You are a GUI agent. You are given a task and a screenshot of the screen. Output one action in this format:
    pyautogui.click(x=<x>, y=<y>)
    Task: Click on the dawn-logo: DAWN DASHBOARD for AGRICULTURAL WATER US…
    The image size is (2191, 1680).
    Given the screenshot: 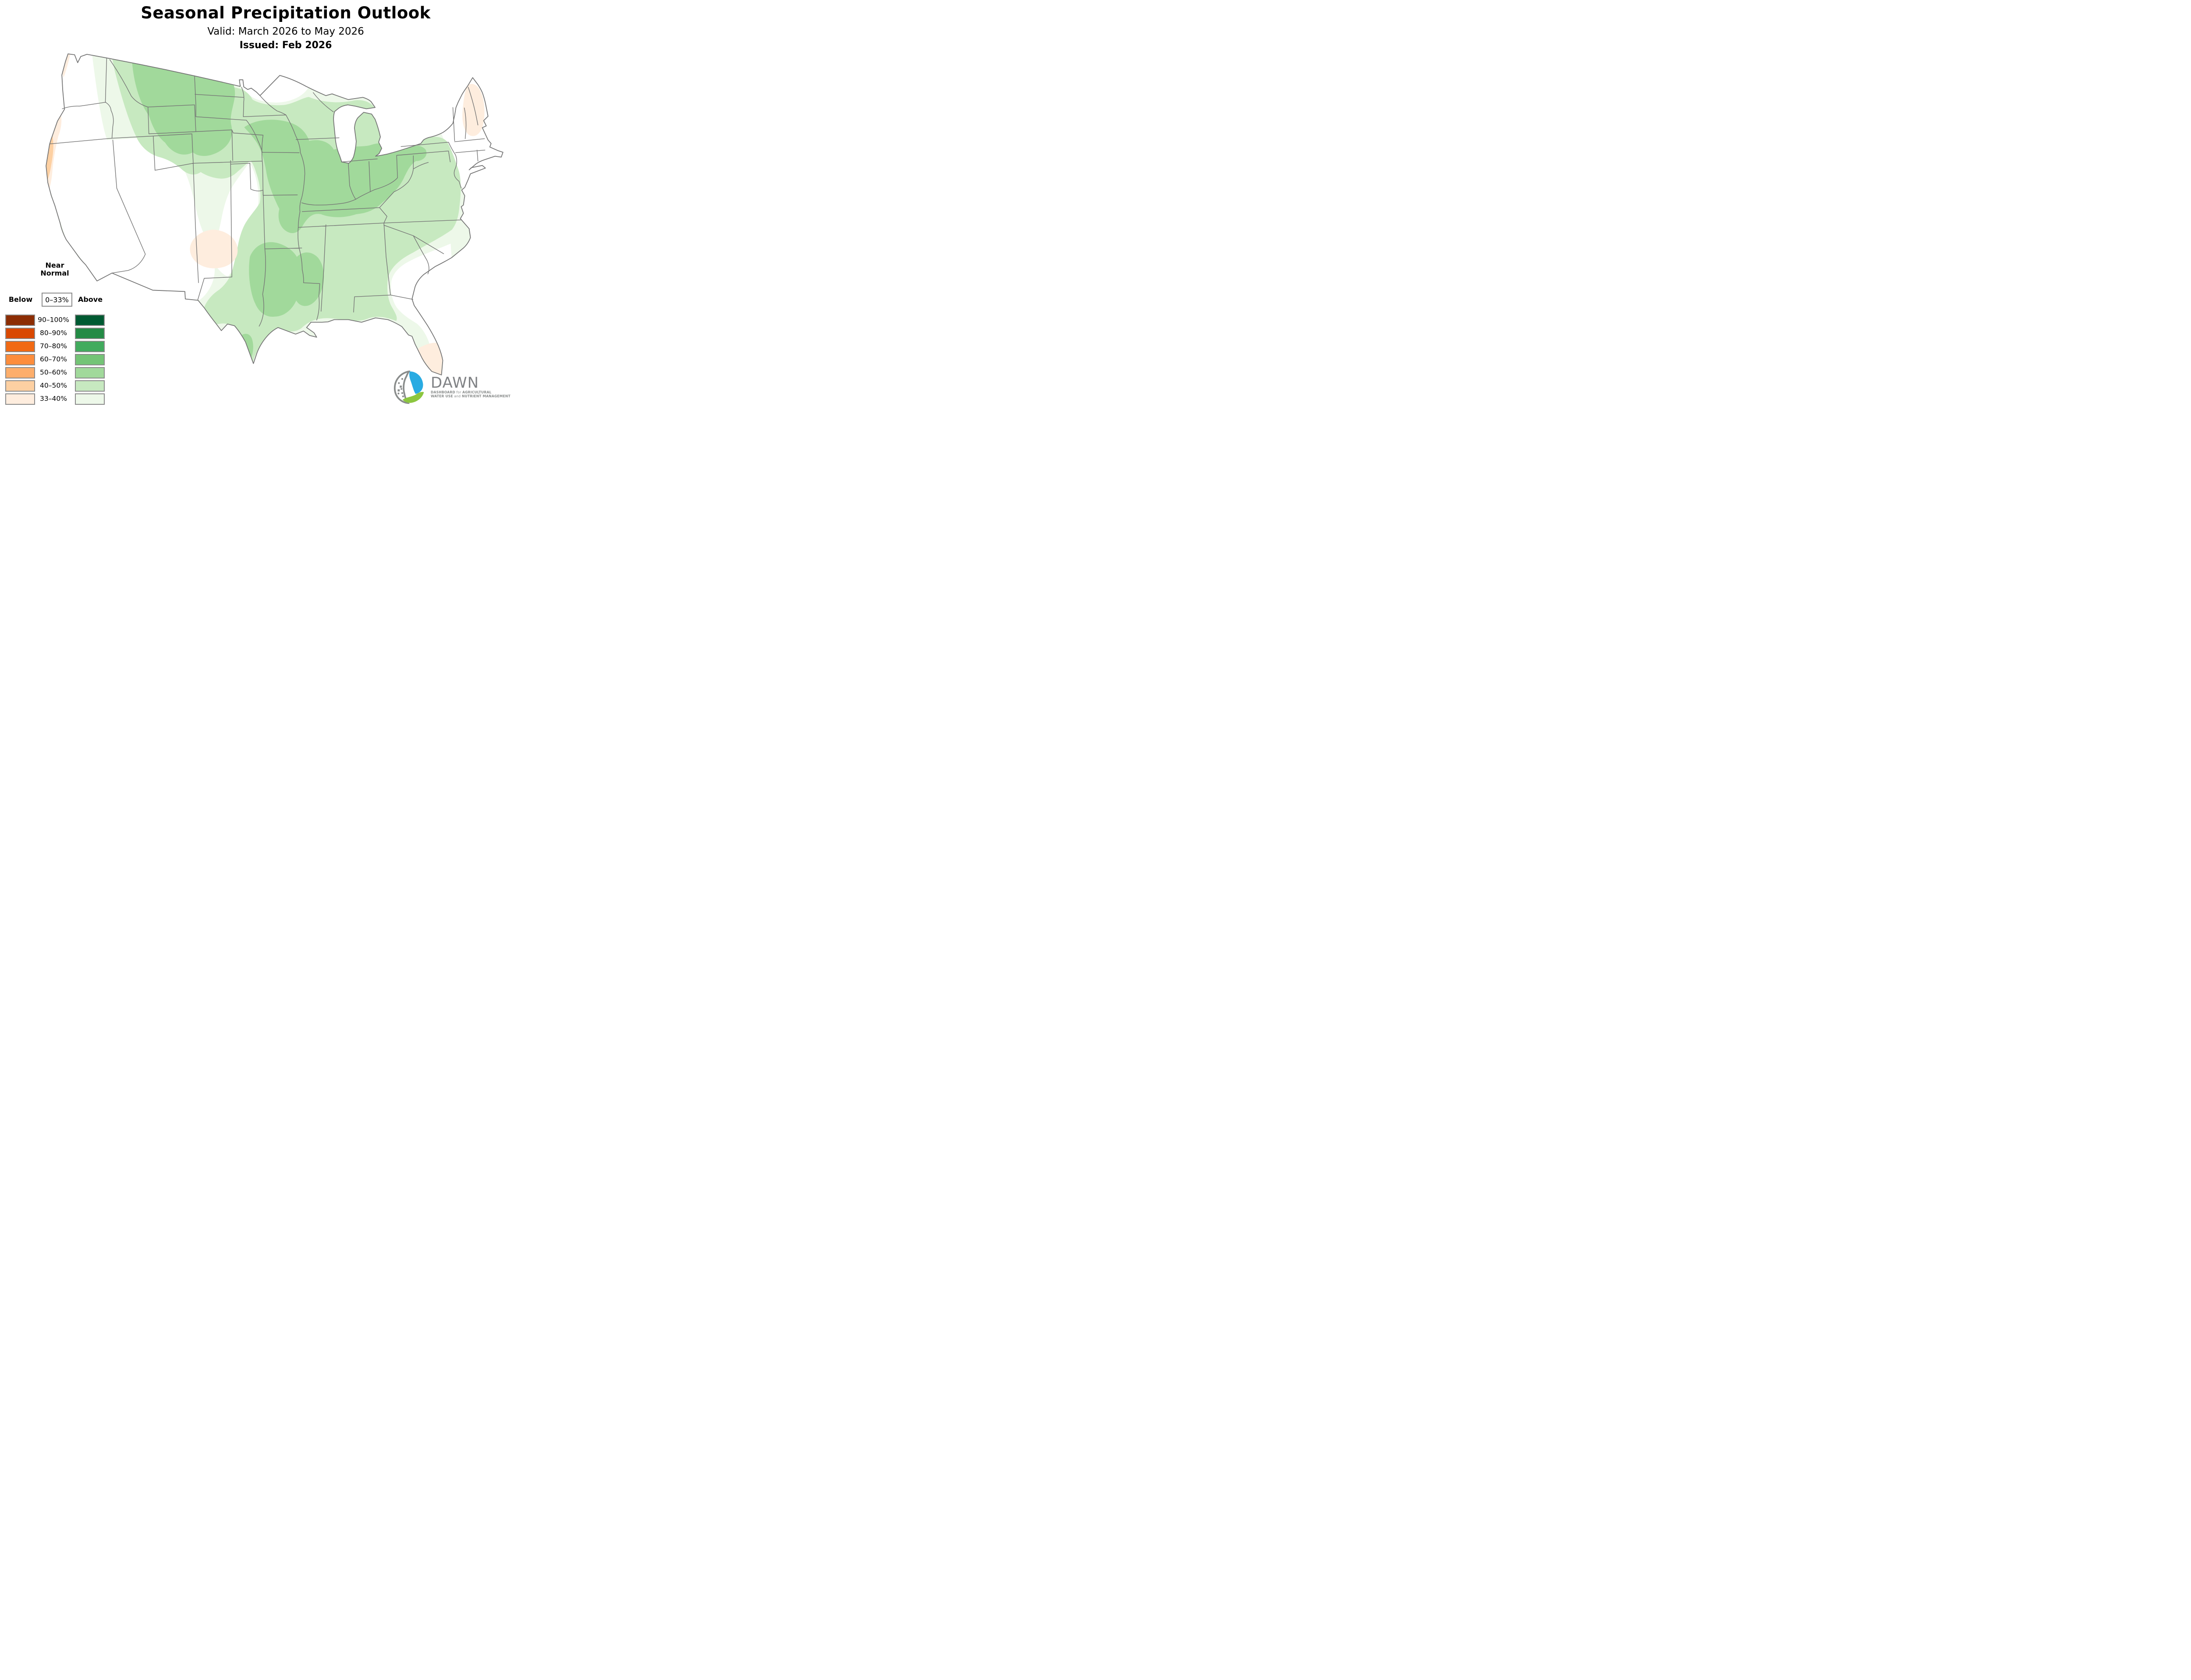 What is the action you would take?
    pyautogui.click(x=452, y=387)
    